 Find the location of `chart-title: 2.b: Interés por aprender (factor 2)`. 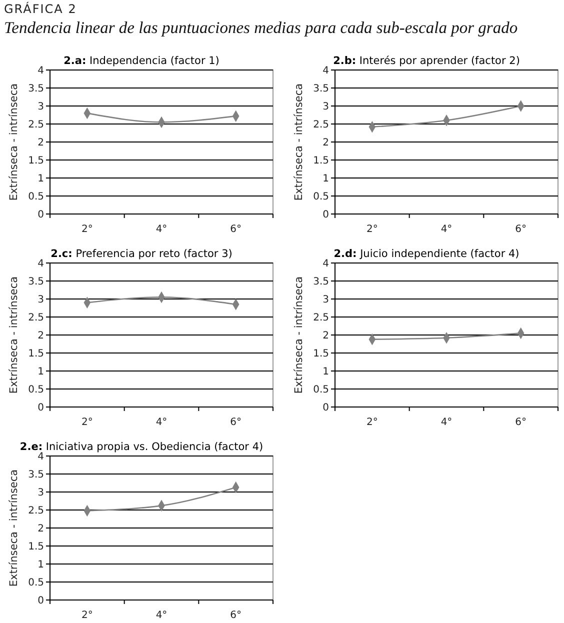

chart-title: 2.b: Interés por aprender (factor 2) is located at coordinates (426, 61).